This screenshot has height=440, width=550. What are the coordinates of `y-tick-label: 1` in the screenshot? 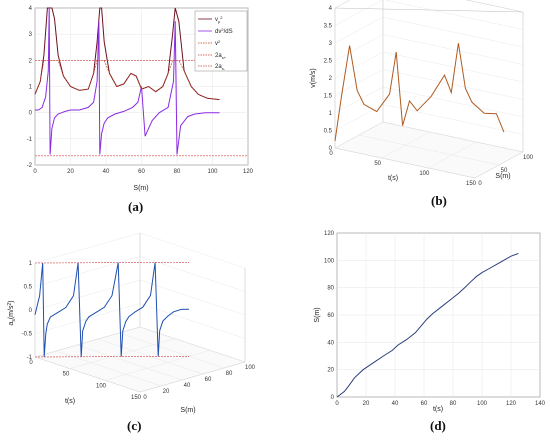 It's located at (31, 88).